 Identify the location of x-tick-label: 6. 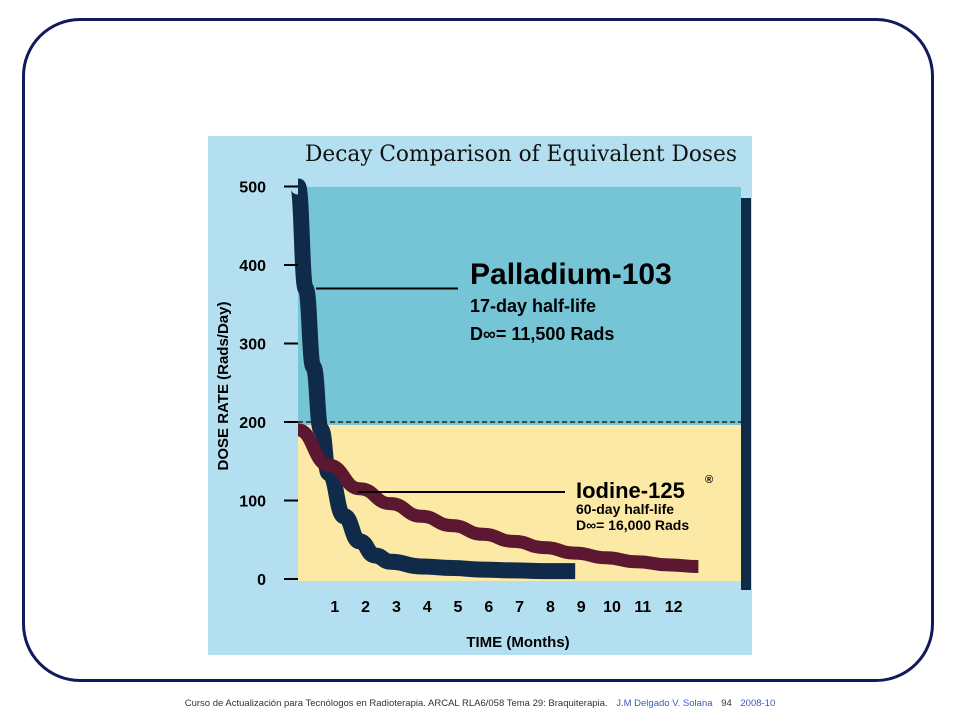
(488, 607).